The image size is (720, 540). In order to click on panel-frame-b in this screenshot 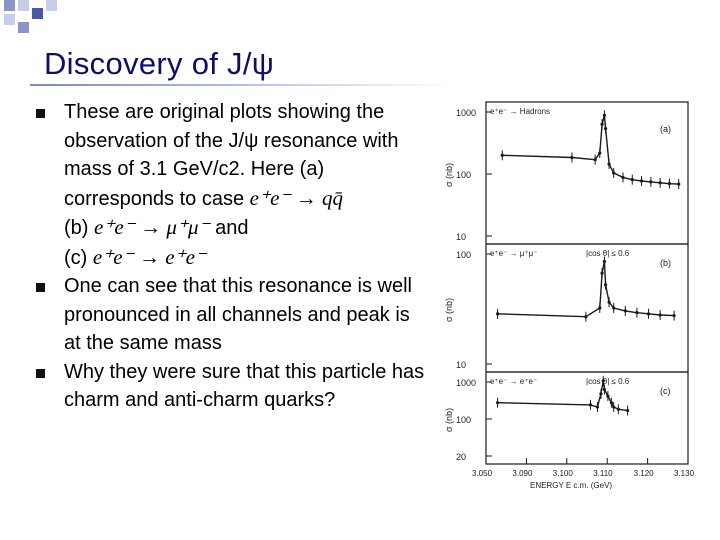, I will do `click(587, 308)`.